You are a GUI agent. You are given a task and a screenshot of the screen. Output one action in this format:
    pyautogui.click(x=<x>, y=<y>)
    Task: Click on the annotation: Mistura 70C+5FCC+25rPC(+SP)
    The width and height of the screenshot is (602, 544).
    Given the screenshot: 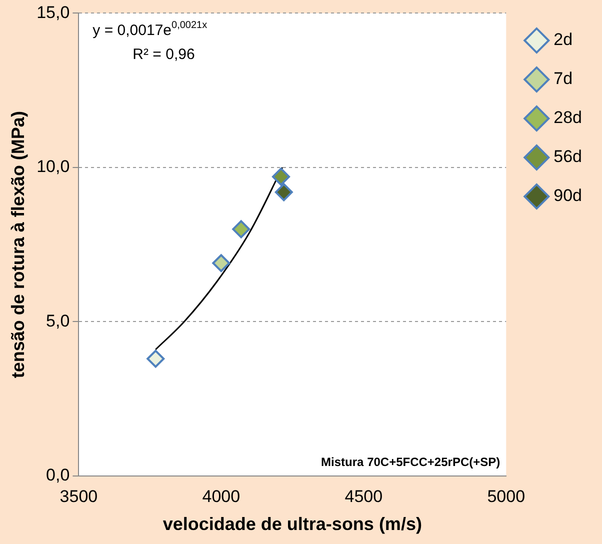 What is the action you would take?
    pyautogui.click(x=410, y=462)
    